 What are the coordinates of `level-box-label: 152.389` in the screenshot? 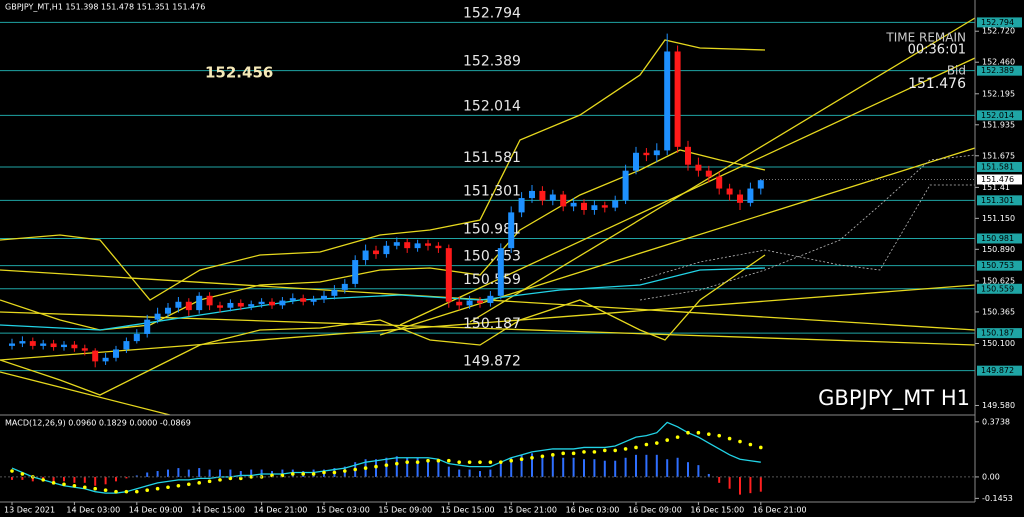 It's located at (997, 70).